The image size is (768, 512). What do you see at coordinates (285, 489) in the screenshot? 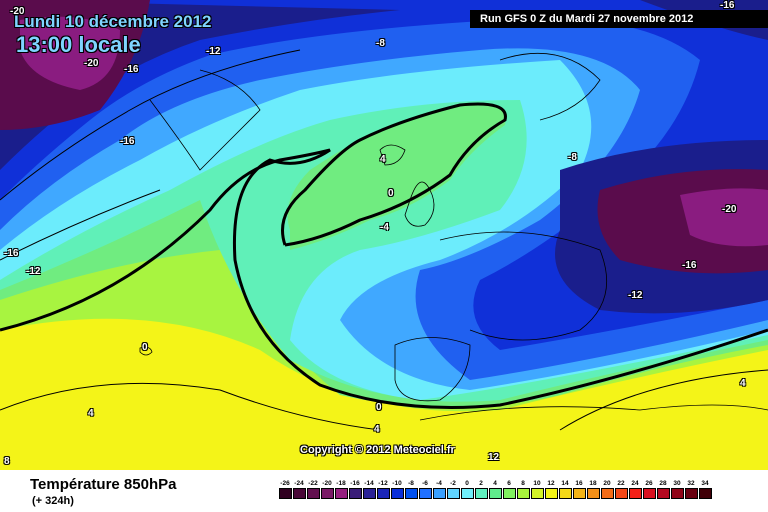
I see `scale-cell: -26` at bounding box center [285, 489].